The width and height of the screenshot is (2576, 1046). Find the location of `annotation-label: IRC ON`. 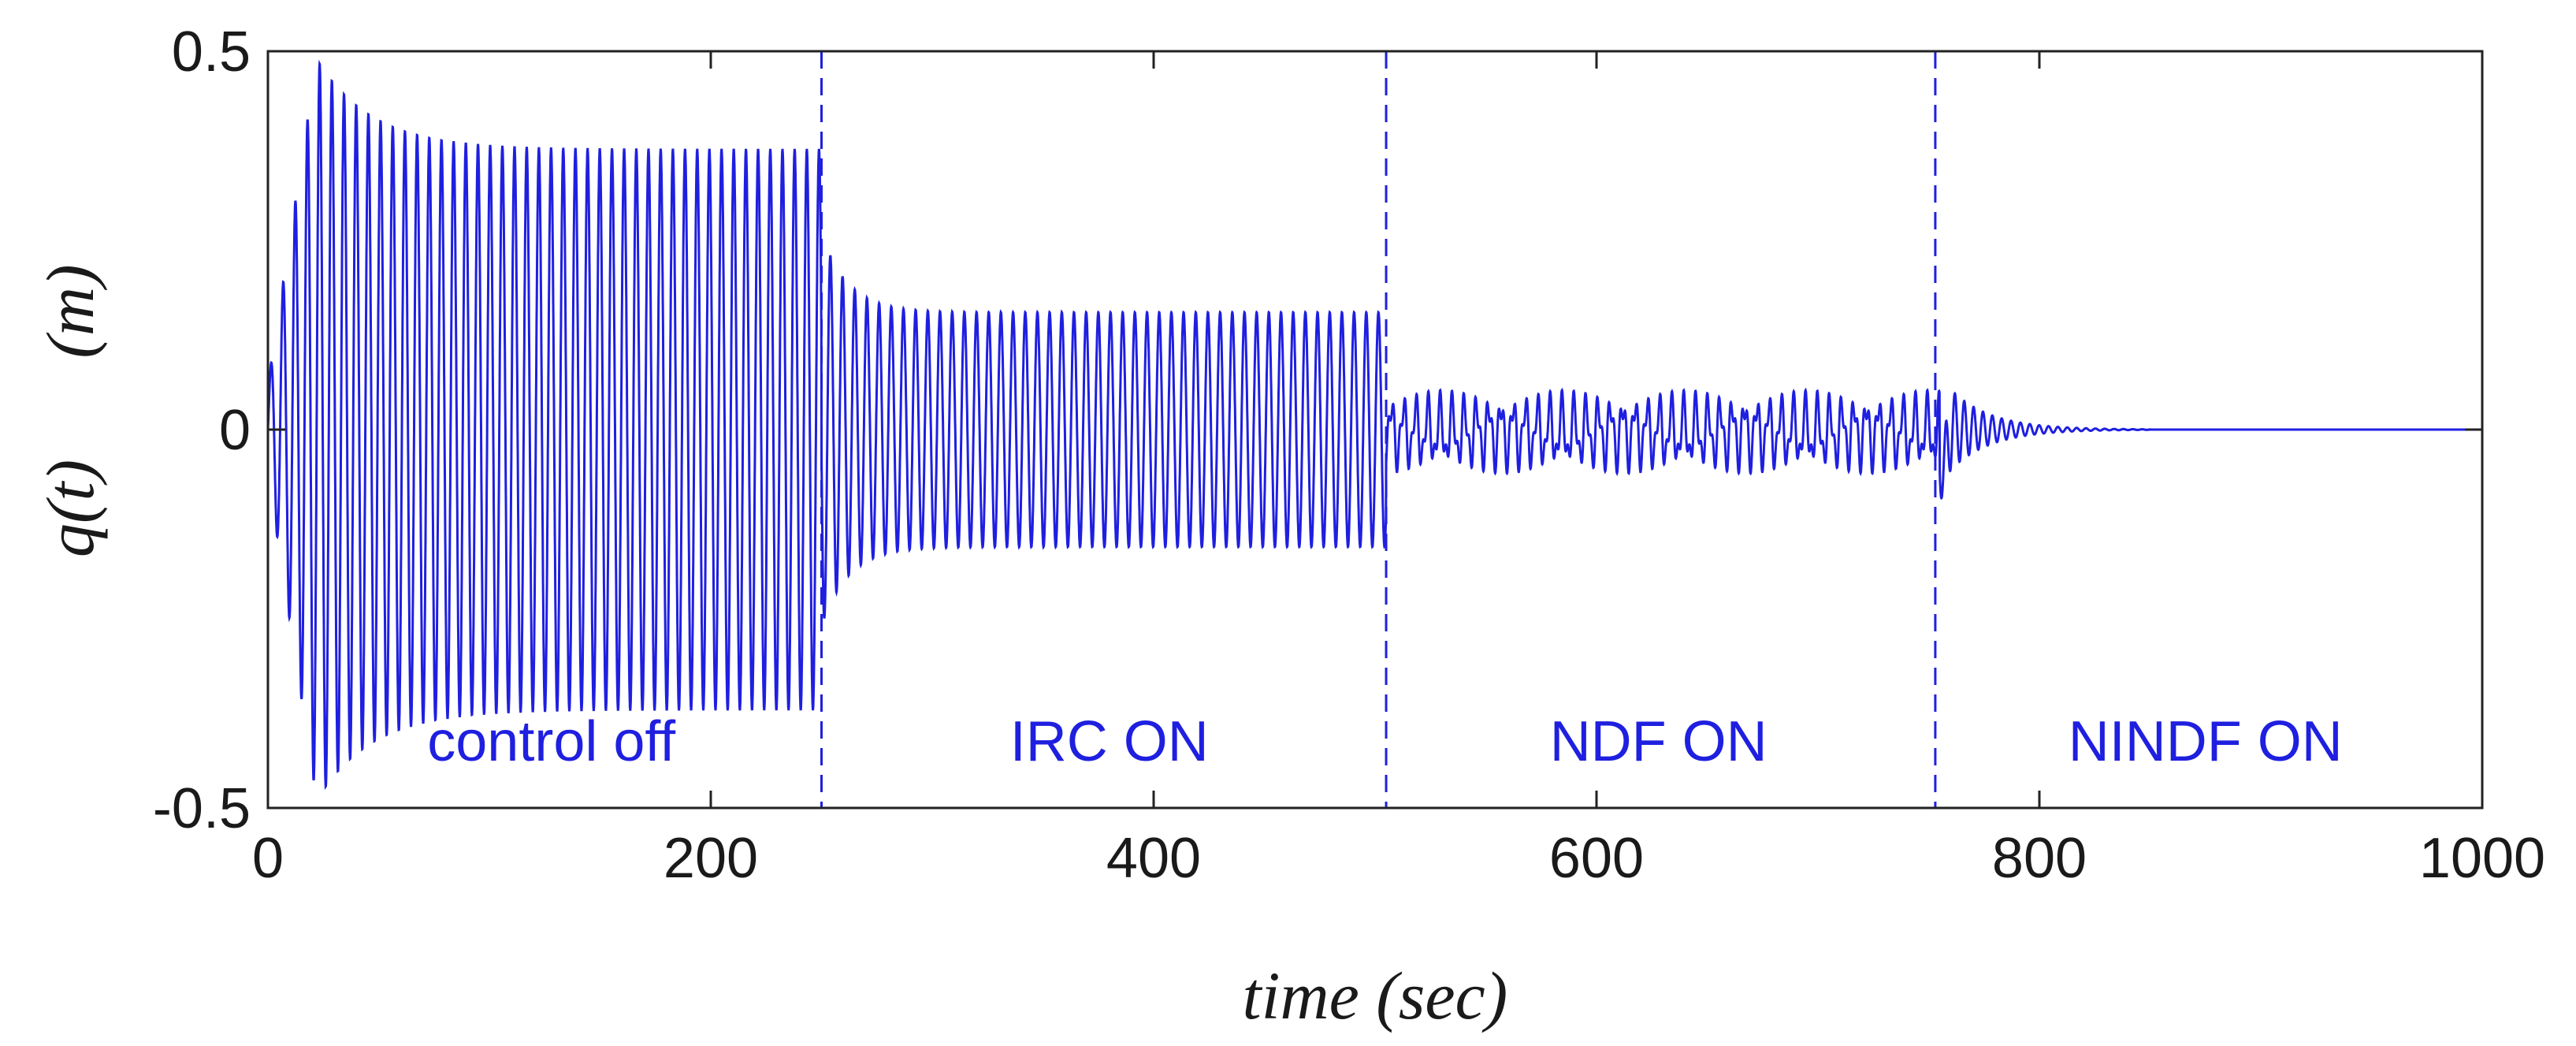

annotation-label: IRC ON is located at coordinates (1109, 741).